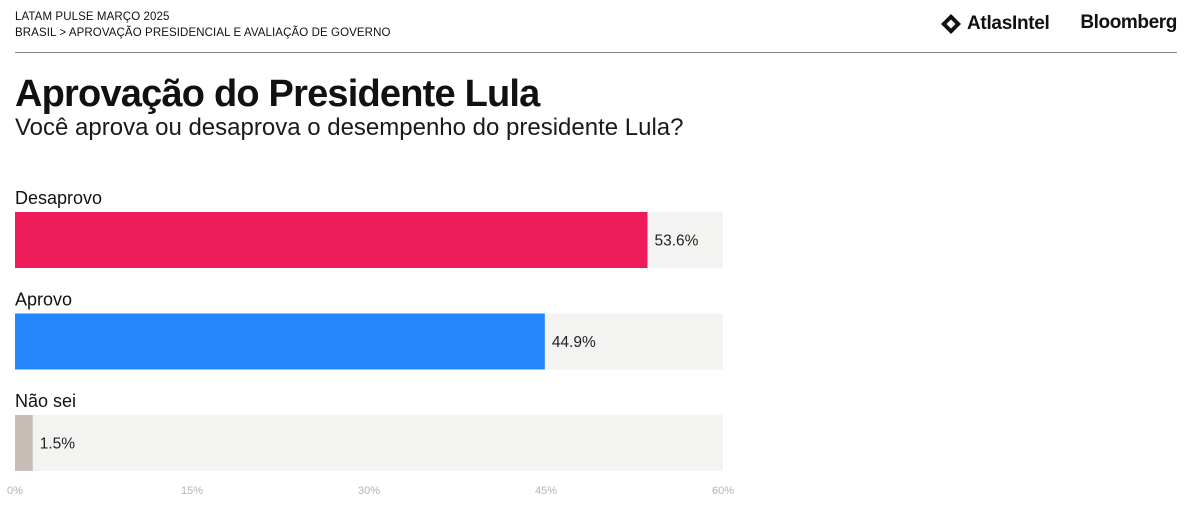 Image resolution: width=1191 pixels, height=532 pixels. What do you see at coordinates (1128, 22) in the screenshot?
I see `bloomberg-logo: Bloomberg` at bounding box center [1128, 22].